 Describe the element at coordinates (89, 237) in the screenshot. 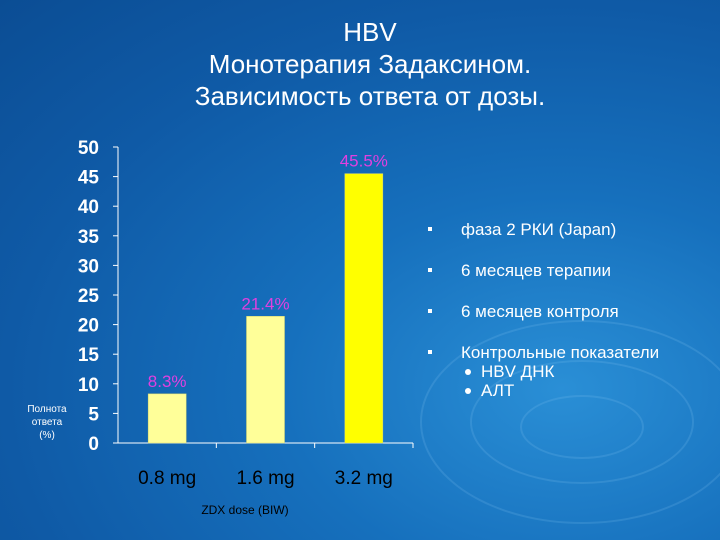

I see `y-tick-label: 35` at that location.